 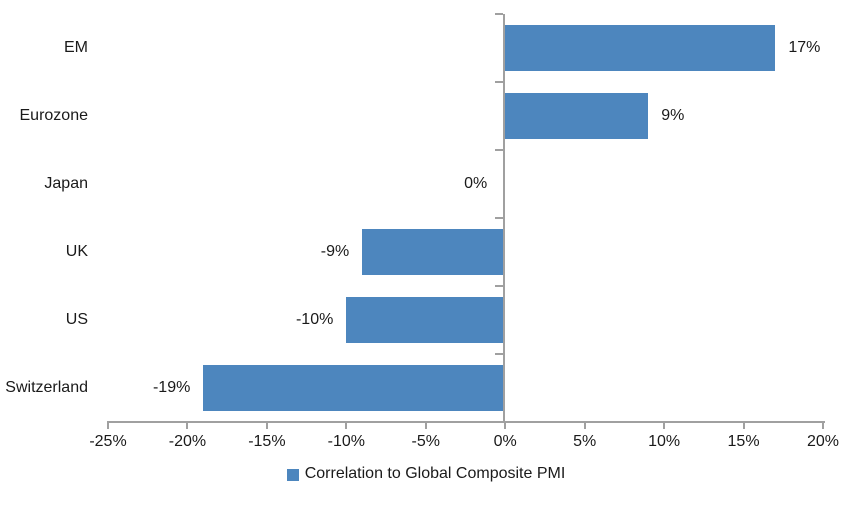 What do you see at coordinates (76, 251) in the screenshot?
I see `category-label-uk: UK` at bounding box center [76, 251].